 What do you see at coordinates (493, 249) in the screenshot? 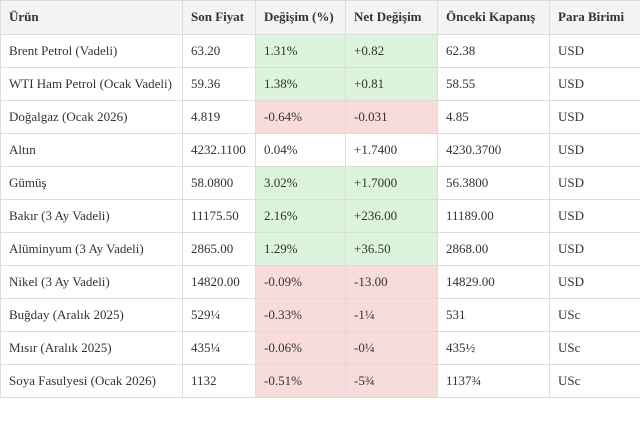
I see `value-cell: 2868.00` at bounding box center [493, 249].